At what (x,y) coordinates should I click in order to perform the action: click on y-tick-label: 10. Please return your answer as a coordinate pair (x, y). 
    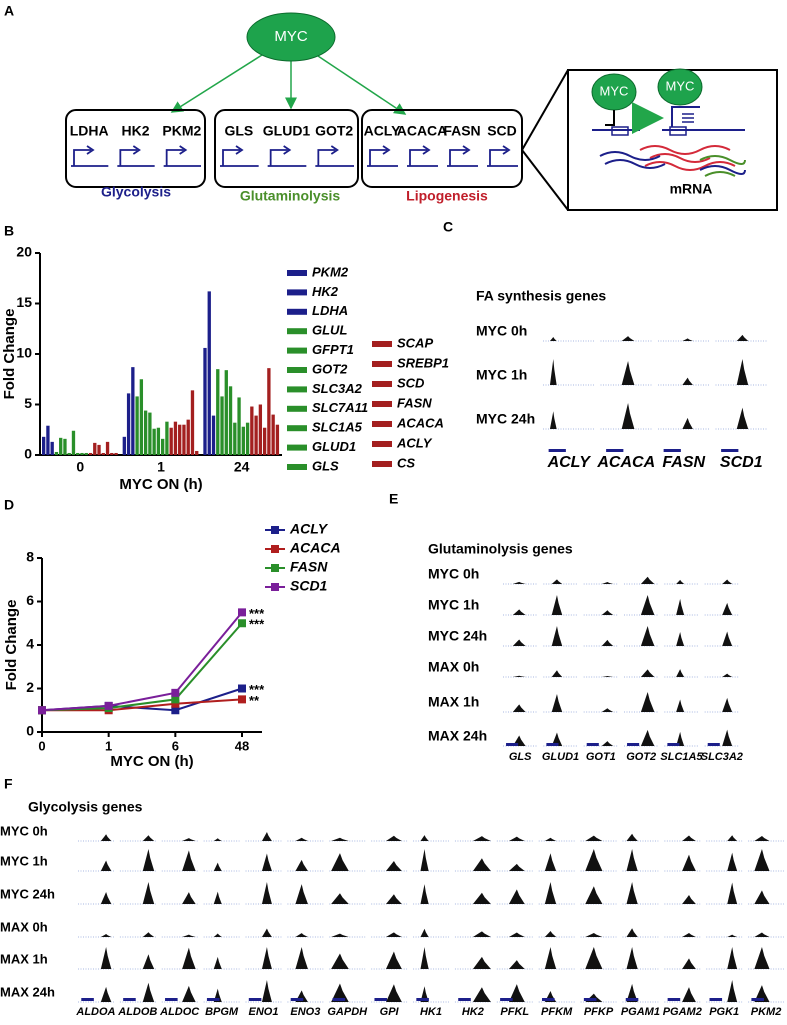
    Looking at the image, I should click on (24, 353).